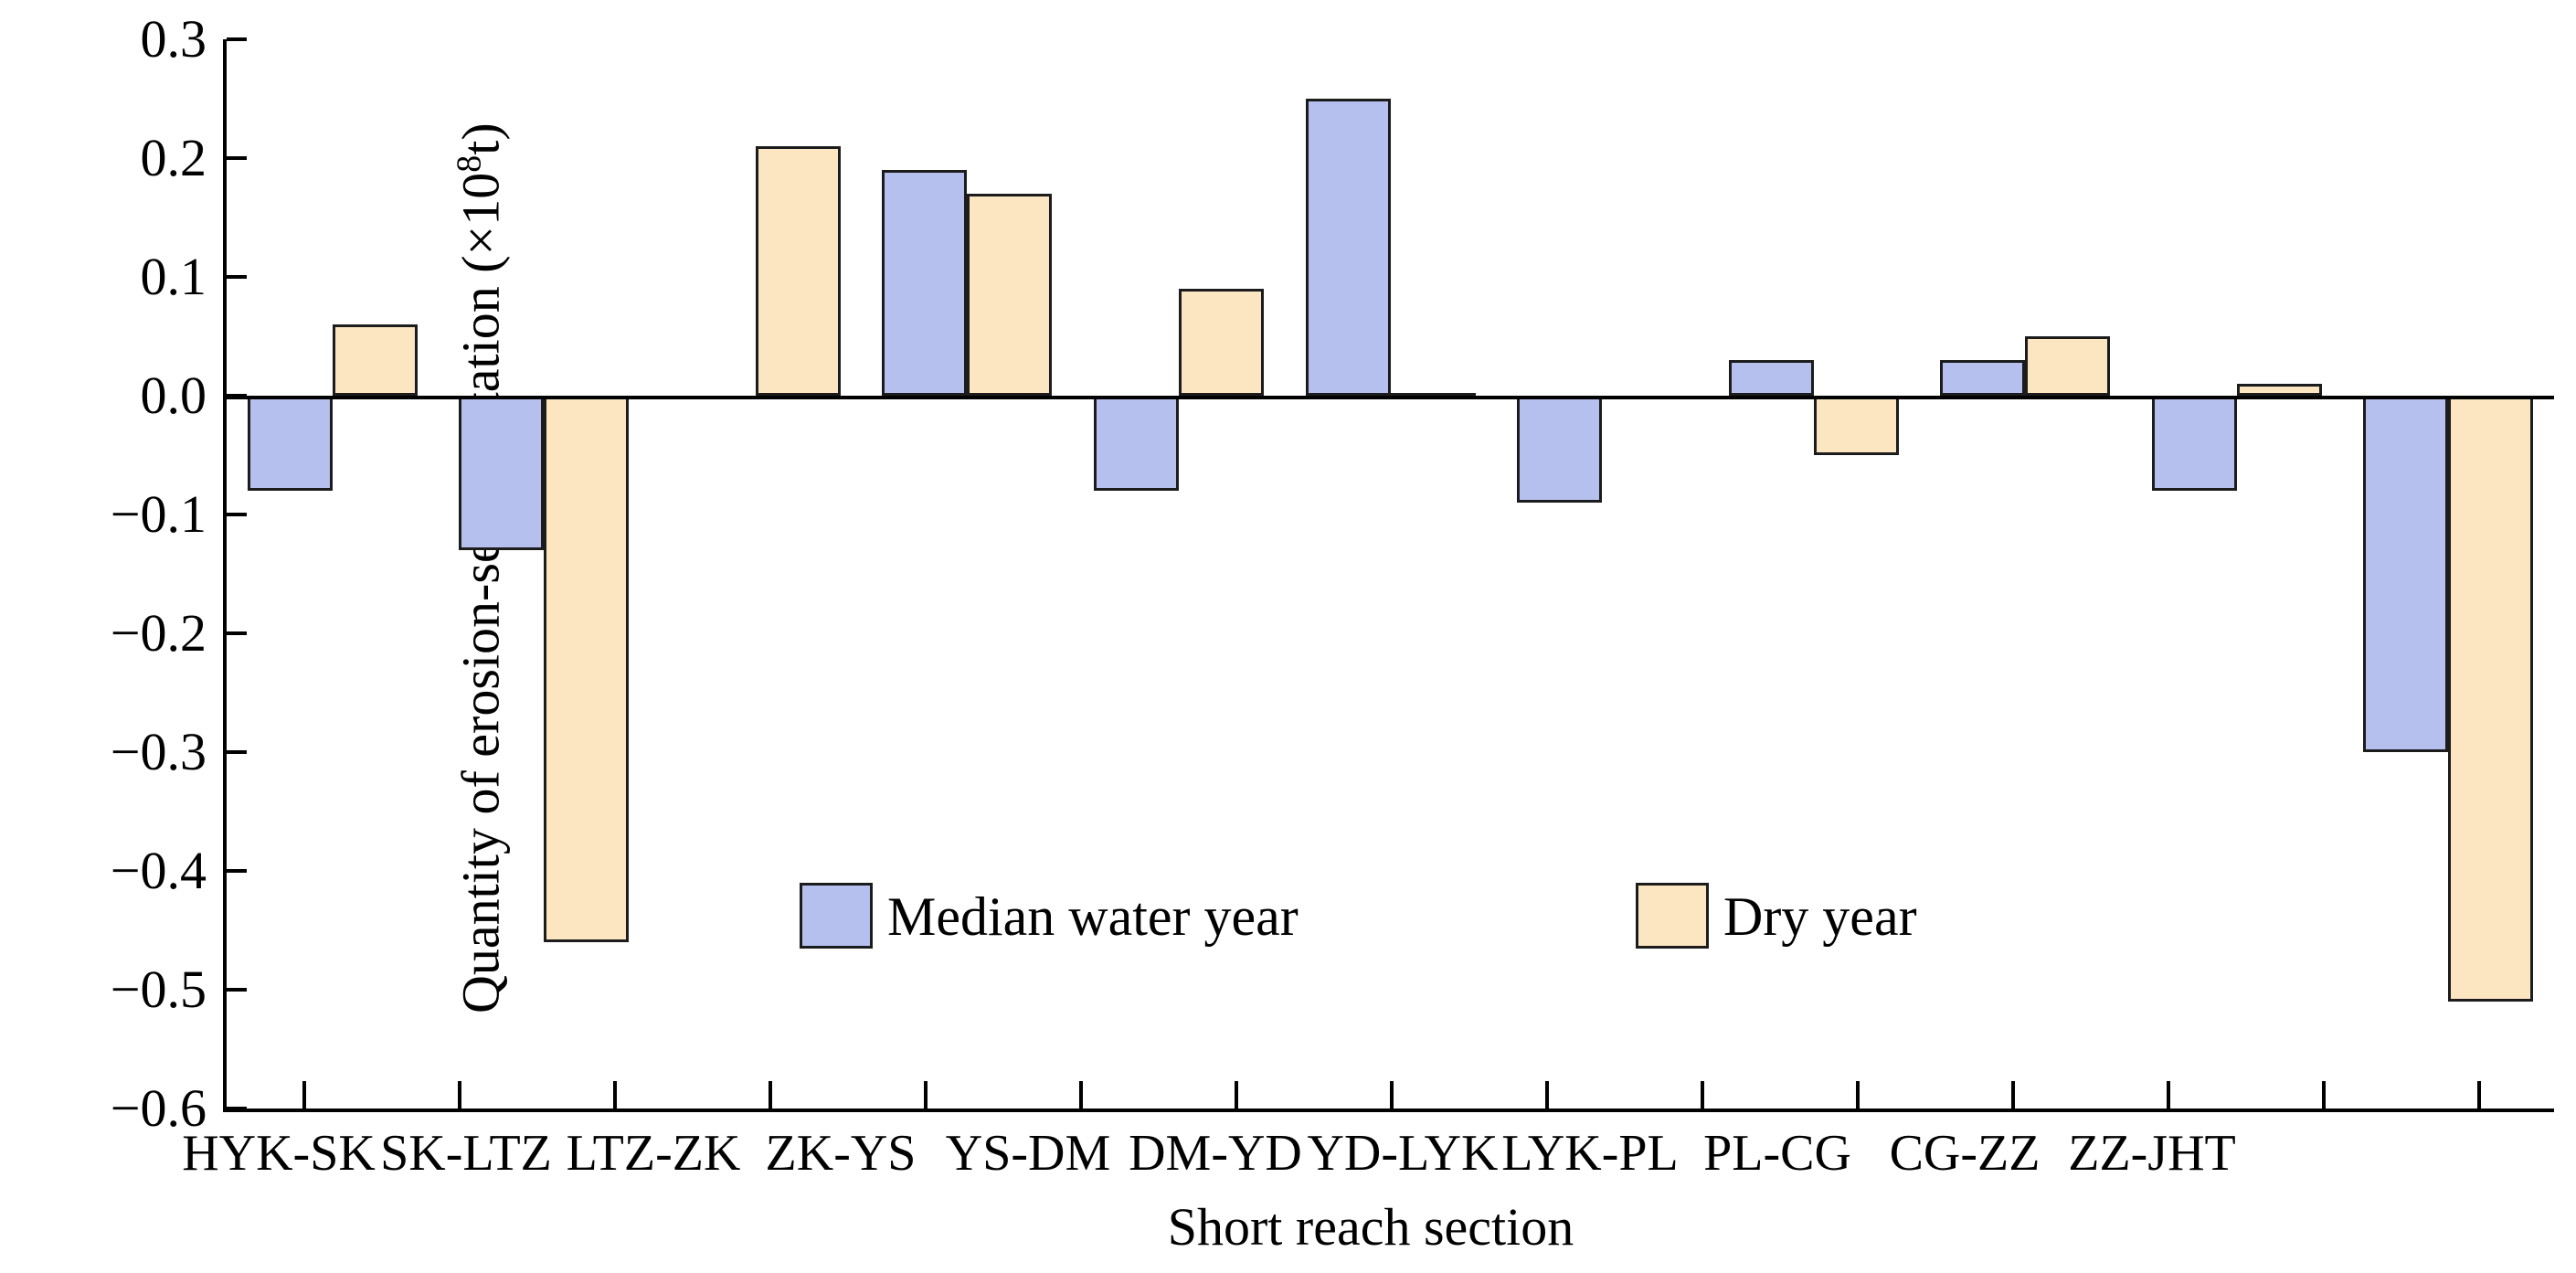 The width and height of the screenshot is (2576, 1273). Describe the element at coordinates (1221, 342) in the screenshot. I see `bar-YS-DM-dry-year` at that location.